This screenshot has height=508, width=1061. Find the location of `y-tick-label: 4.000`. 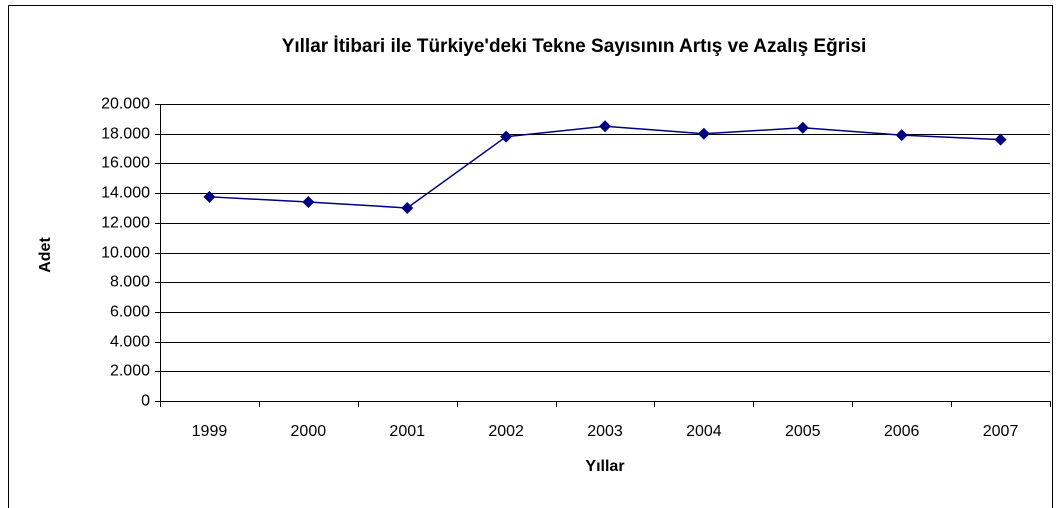

y-tick-label: 4.000 is located at coordinates (130, 342).